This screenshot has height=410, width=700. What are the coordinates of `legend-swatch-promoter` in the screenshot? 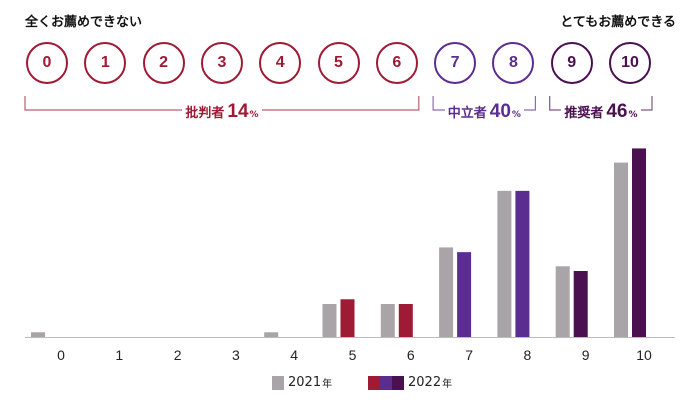 It's located at (398, 382).